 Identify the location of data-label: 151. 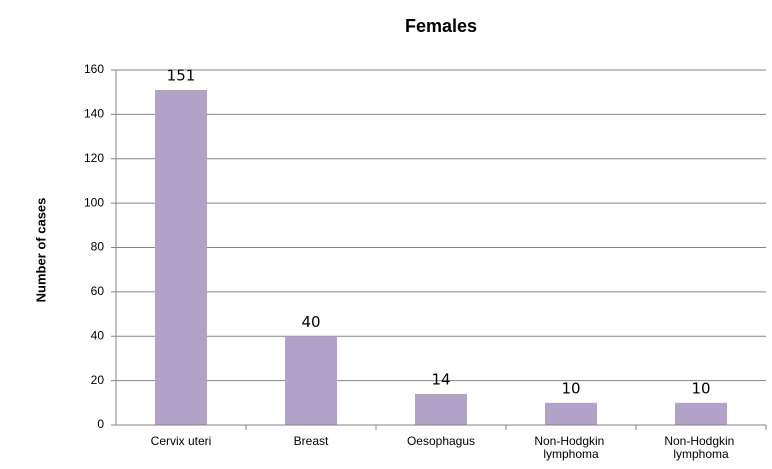
(181, 75).